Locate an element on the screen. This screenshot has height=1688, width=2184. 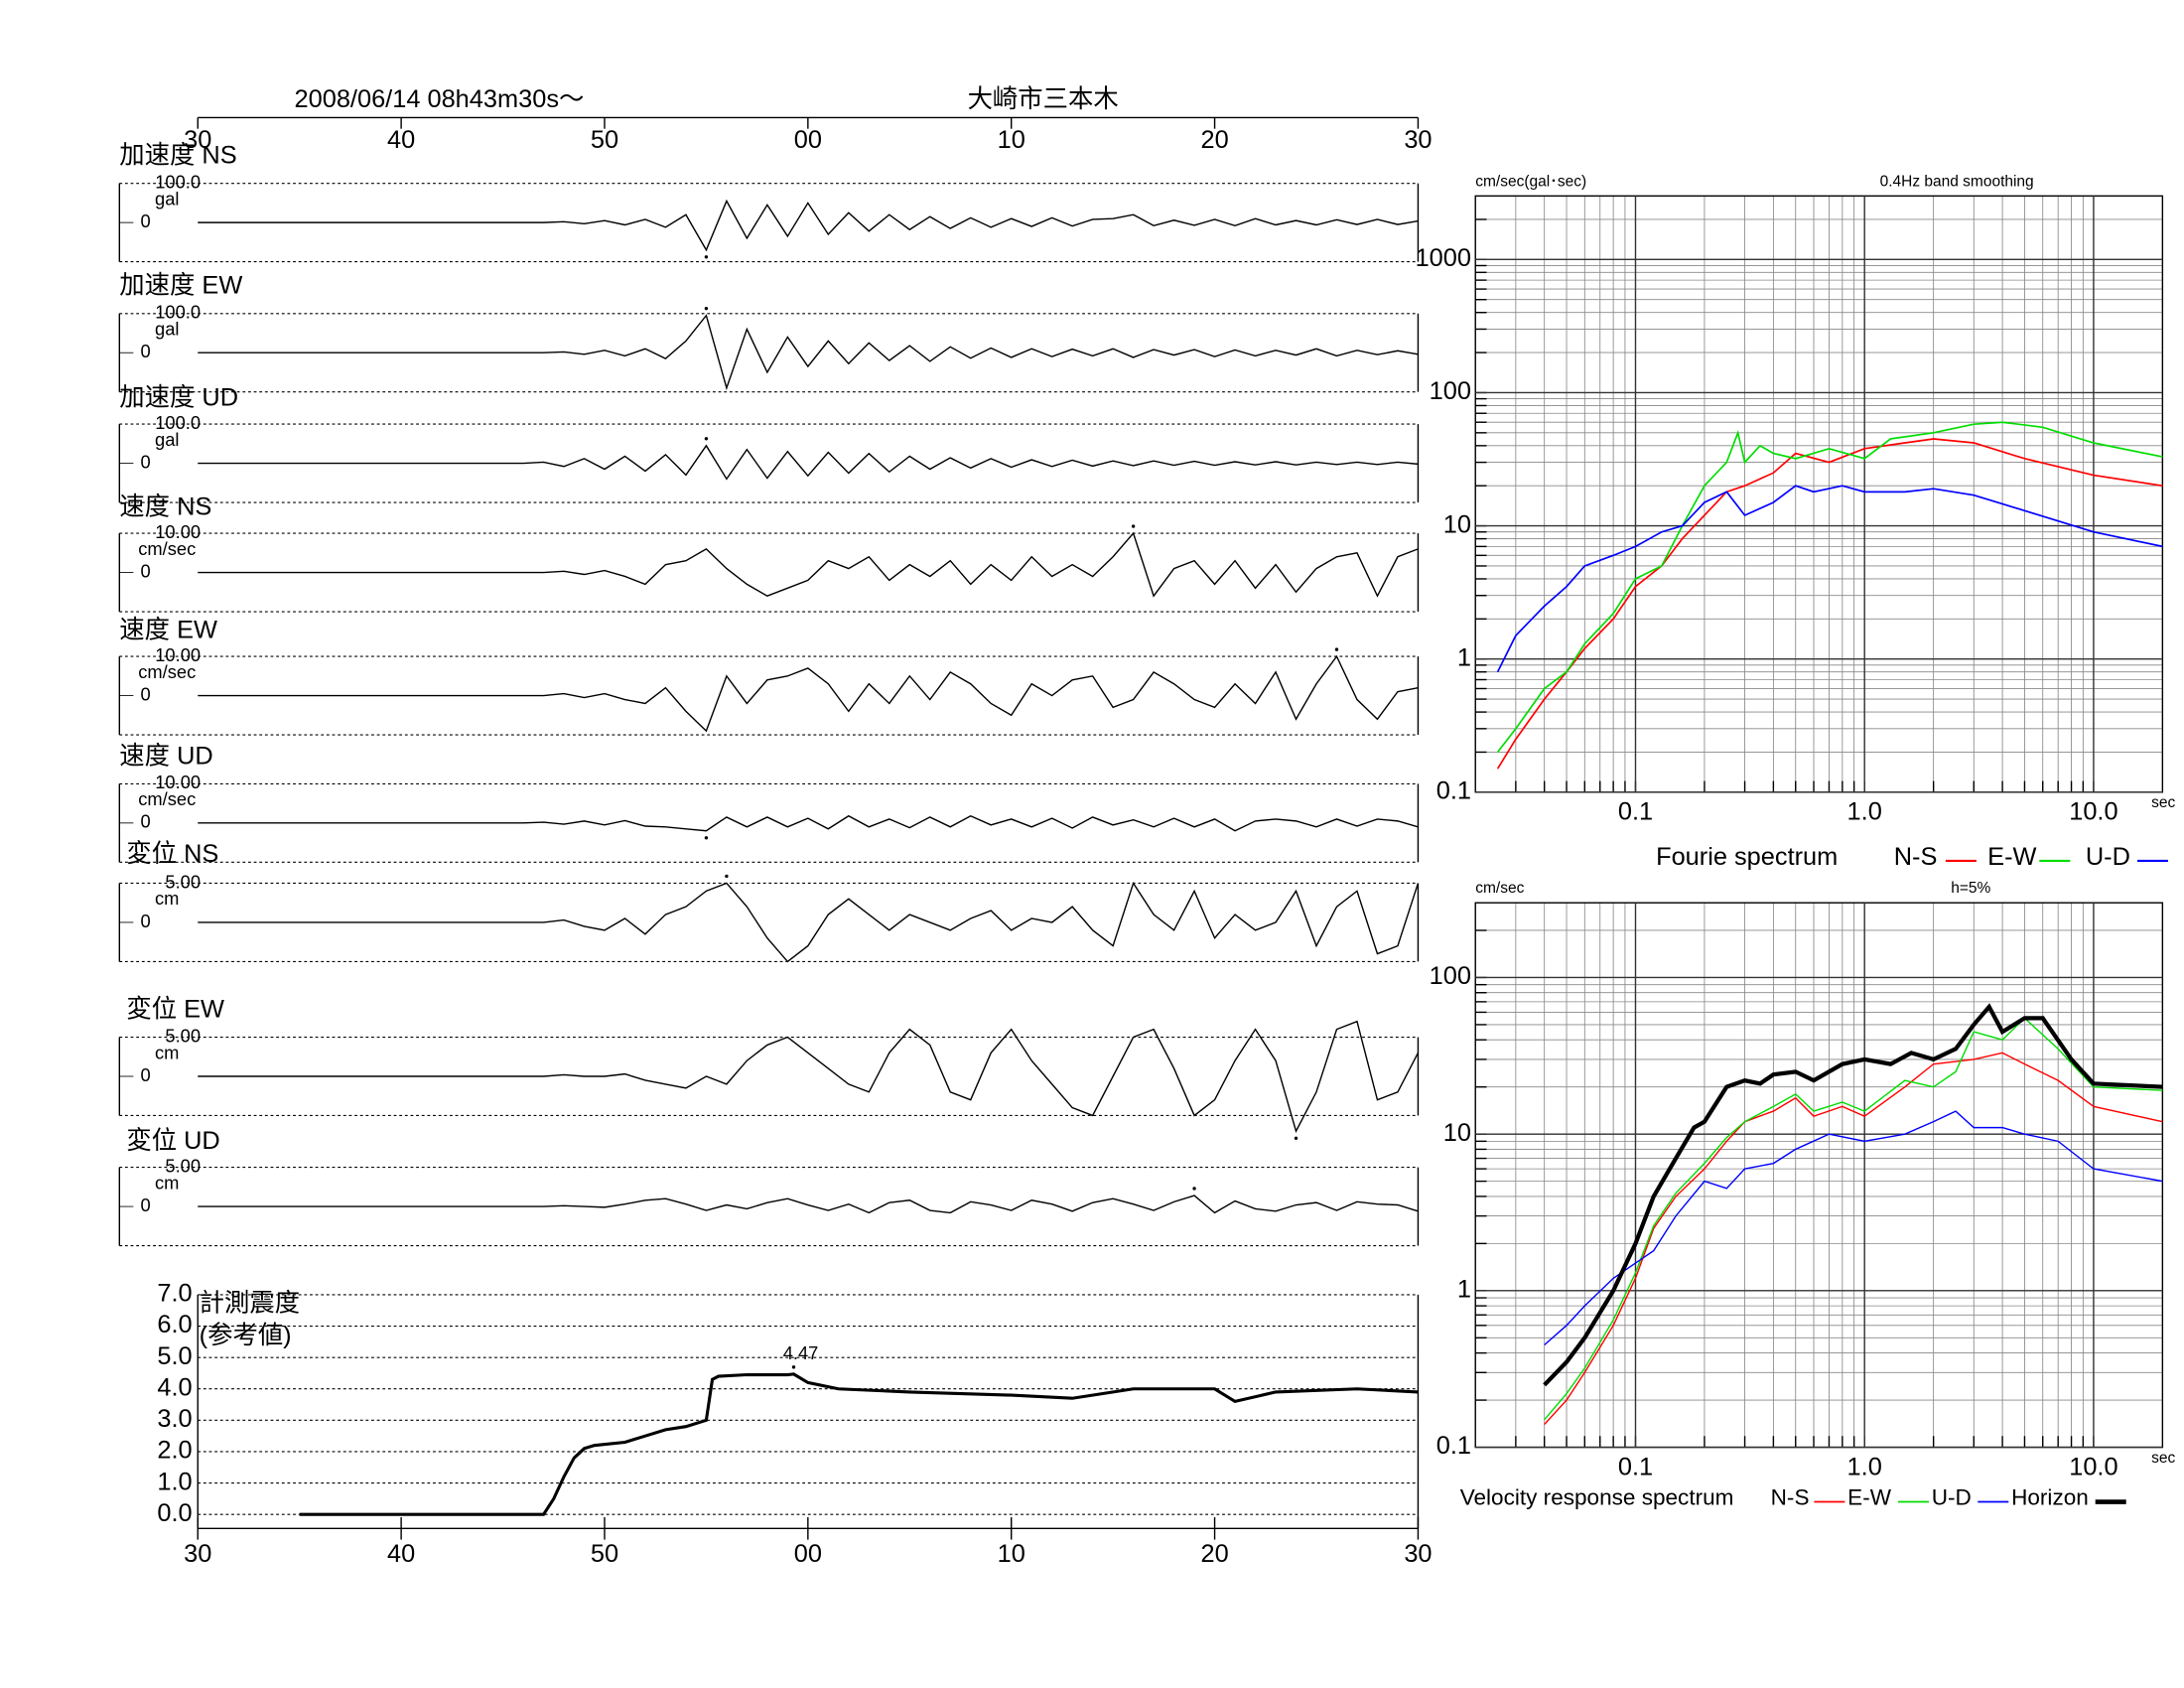
legend-title: Velocity response spectrum is located at coordinates (1597, 1497).